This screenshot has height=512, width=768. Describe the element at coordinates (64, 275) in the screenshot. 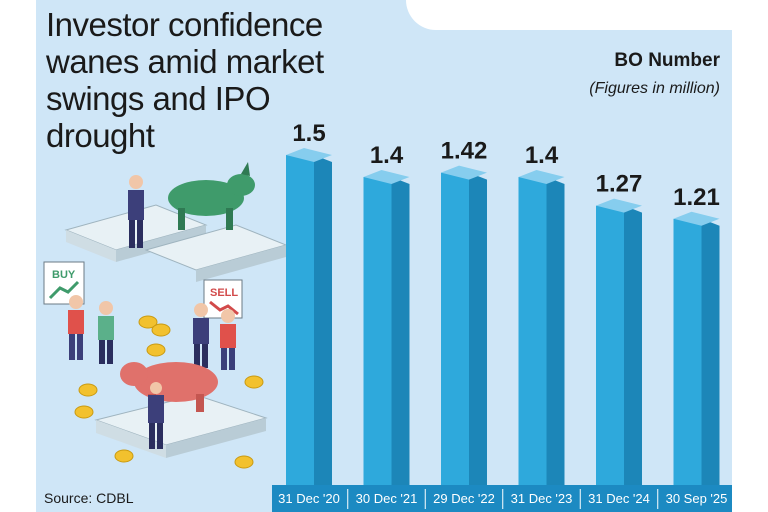

I see `buy-sign-label: BUY` at that location.